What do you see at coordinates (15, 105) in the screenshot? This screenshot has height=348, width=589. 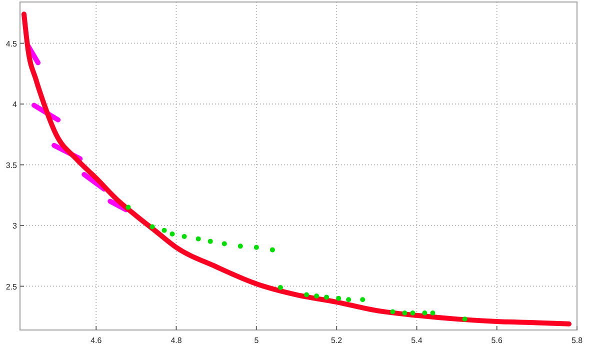 I see `y-tick-label: 4` at bounding box center [15, 105].